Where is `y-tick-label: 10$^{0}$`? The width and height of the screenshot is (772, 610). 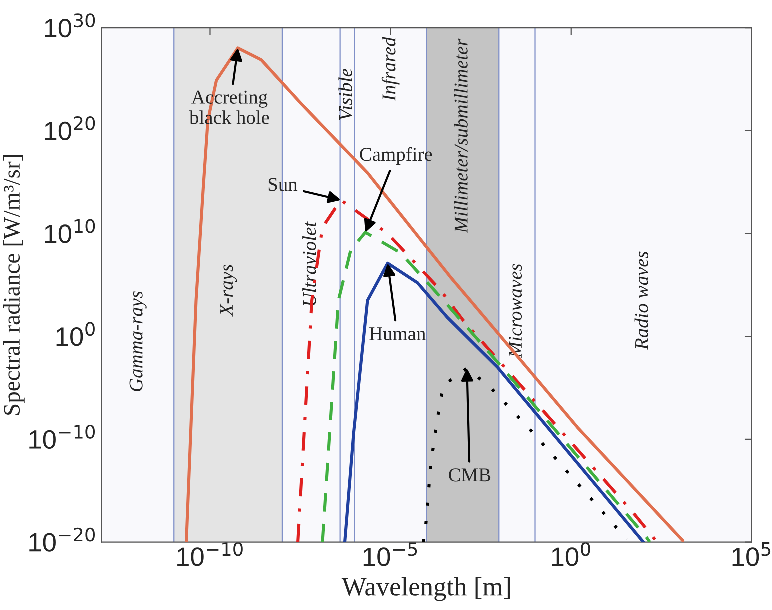 y-tick-label: 10$^{0}$ is located at coordinates (75, 334).